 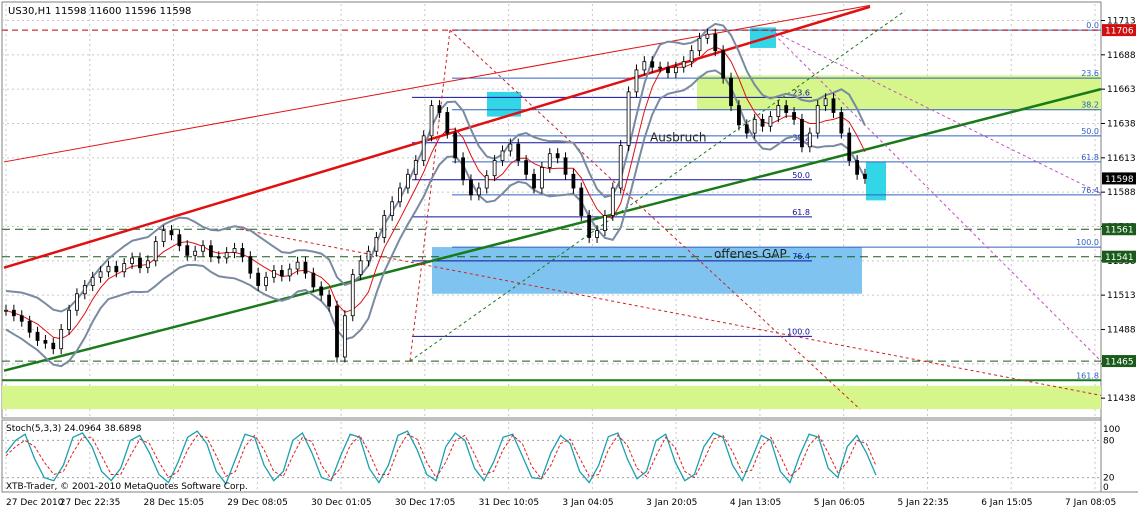 What do you see at coordinates (1109, 479) in the screenshot?
I see `stoch-level-label: 20` at bounding box center [1109, 479].